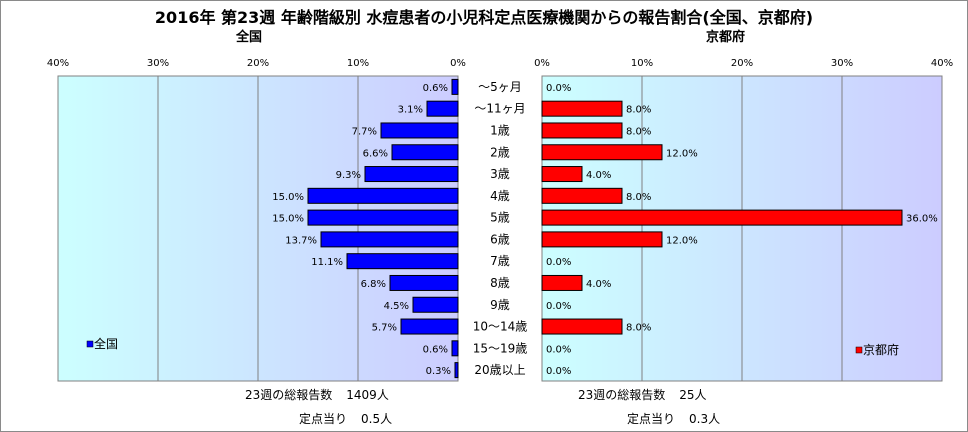 The width and height of the screenshot is (968, 432). I want to click on national-data-label: 4.5%, so click(396, 306).